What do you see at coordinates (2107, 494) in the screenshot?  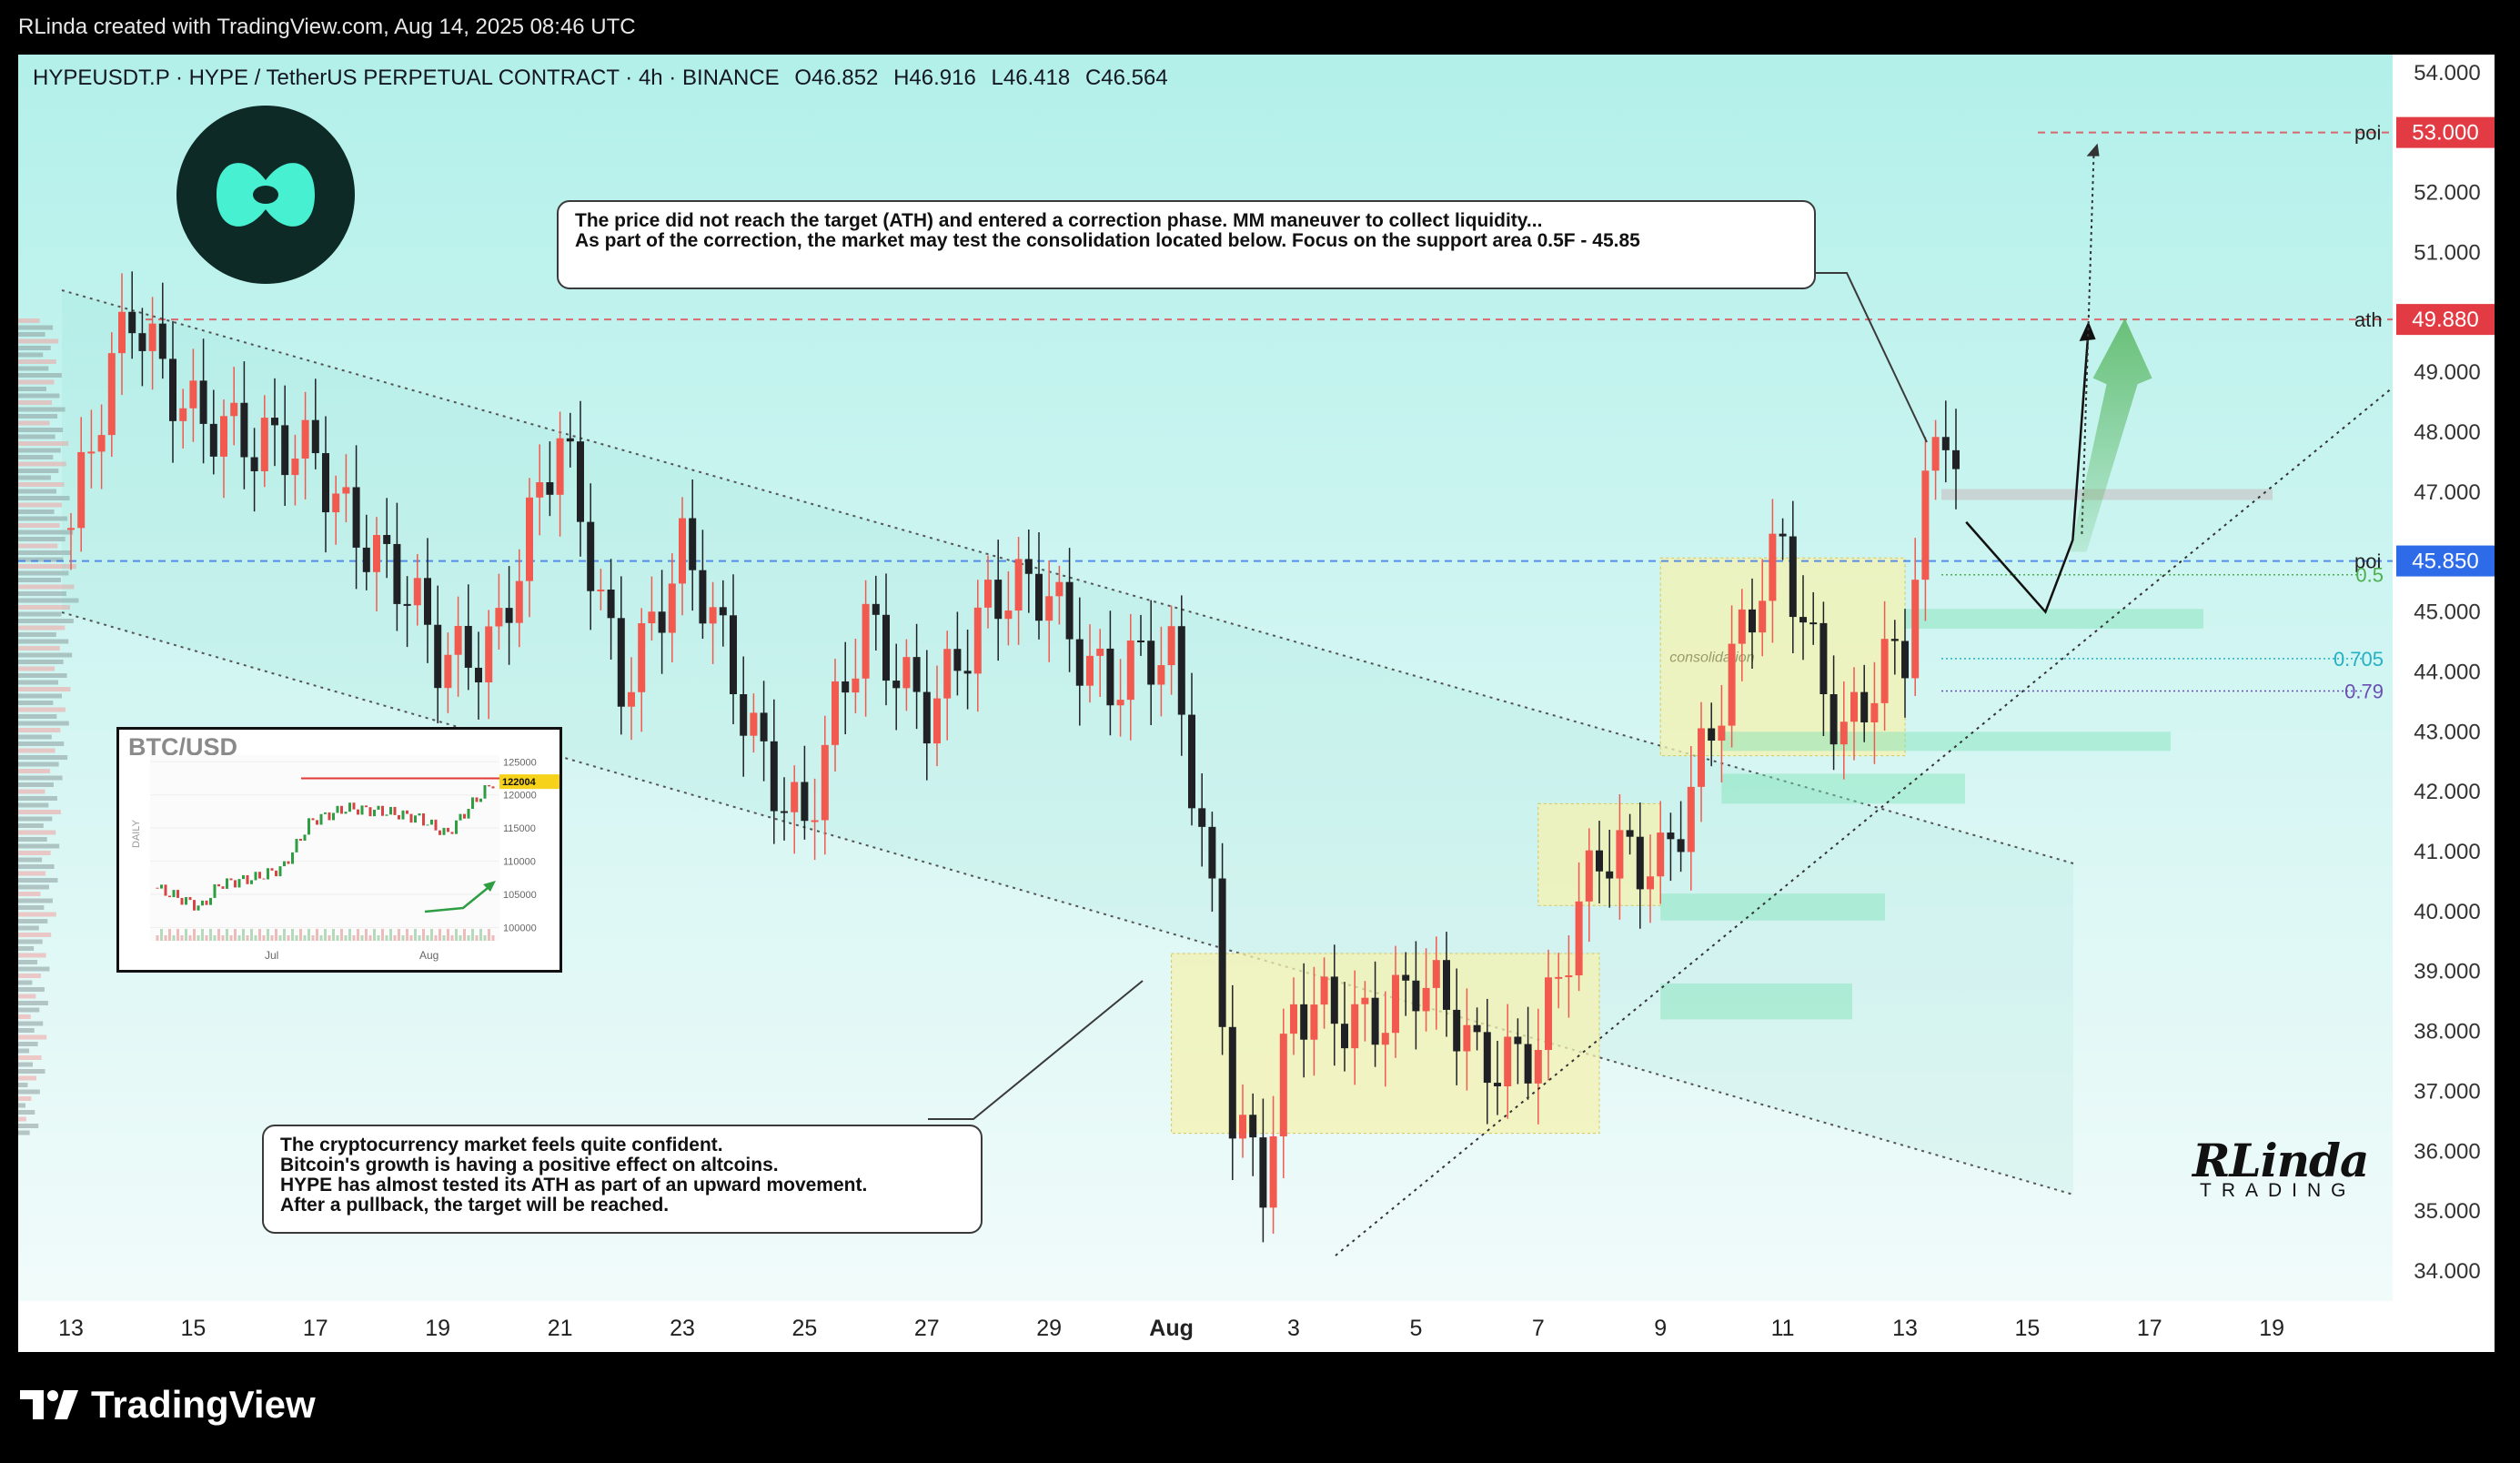 I see `liquidity-block` at bounding box center [2107, 494].